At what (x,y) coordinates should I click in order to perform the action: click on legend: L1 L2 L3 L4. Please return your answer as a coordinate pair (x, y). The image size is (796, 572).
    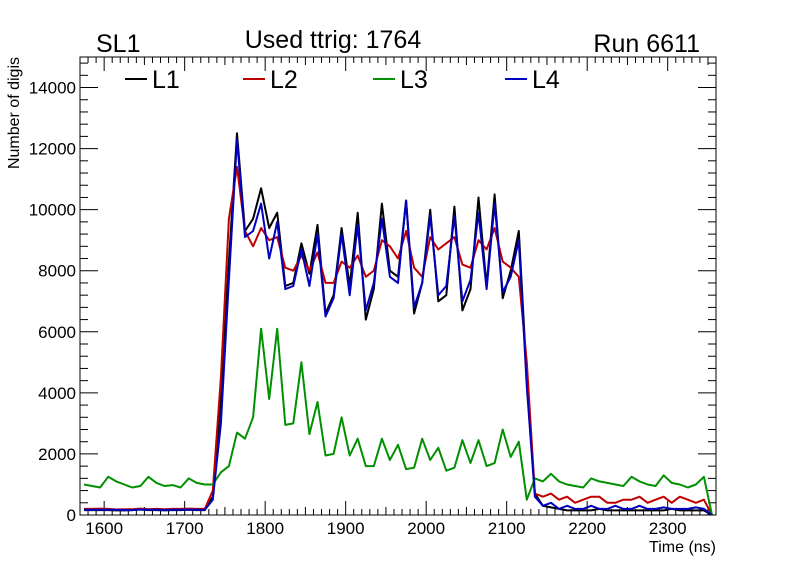
    Looking at the image, I should click on (342, 80).